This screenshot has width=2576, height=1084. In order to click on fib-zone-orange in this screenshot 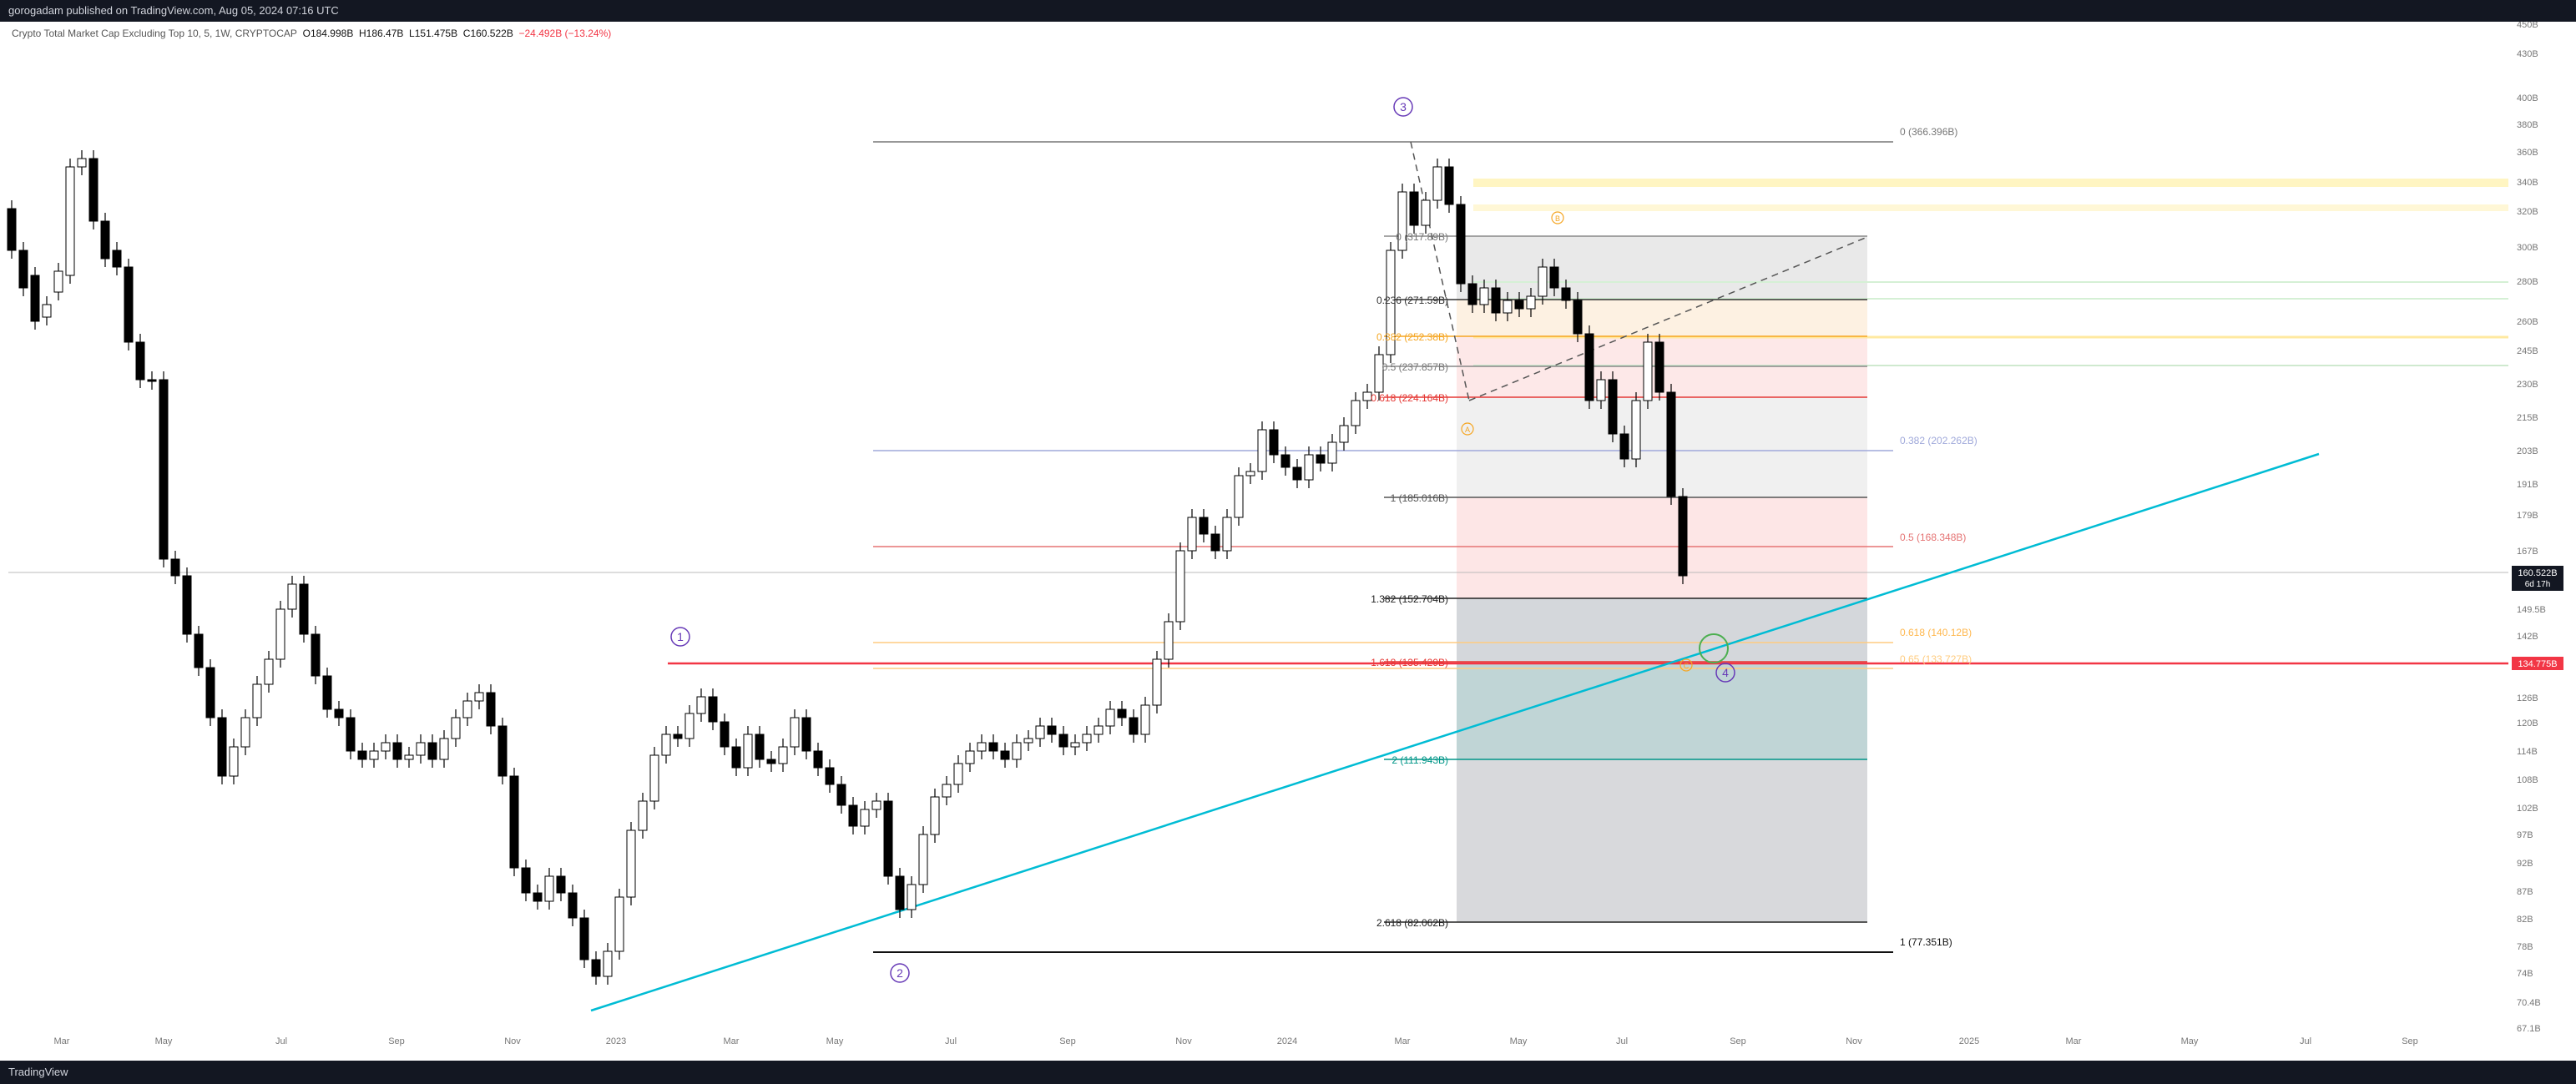, I will do `click(1662, 318)`.